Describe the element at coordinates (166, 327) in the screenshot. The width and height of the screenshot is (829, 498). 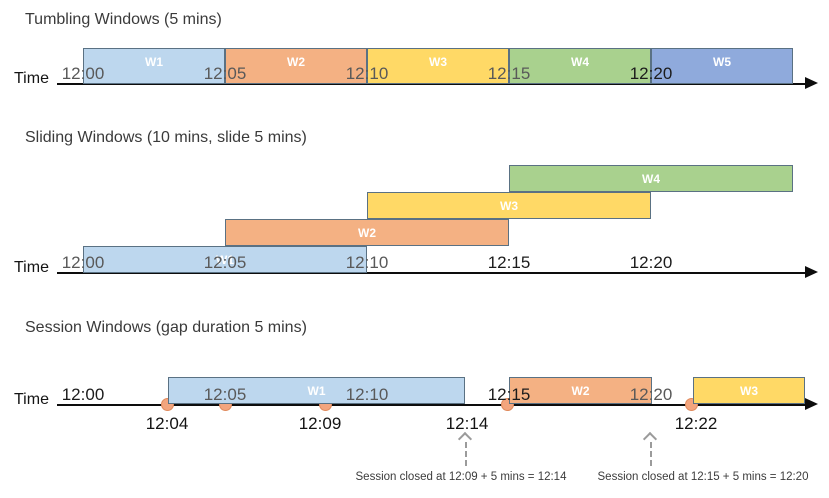
I see `section-title-session: Session Windows (gap duration 5 mins)` at that location.